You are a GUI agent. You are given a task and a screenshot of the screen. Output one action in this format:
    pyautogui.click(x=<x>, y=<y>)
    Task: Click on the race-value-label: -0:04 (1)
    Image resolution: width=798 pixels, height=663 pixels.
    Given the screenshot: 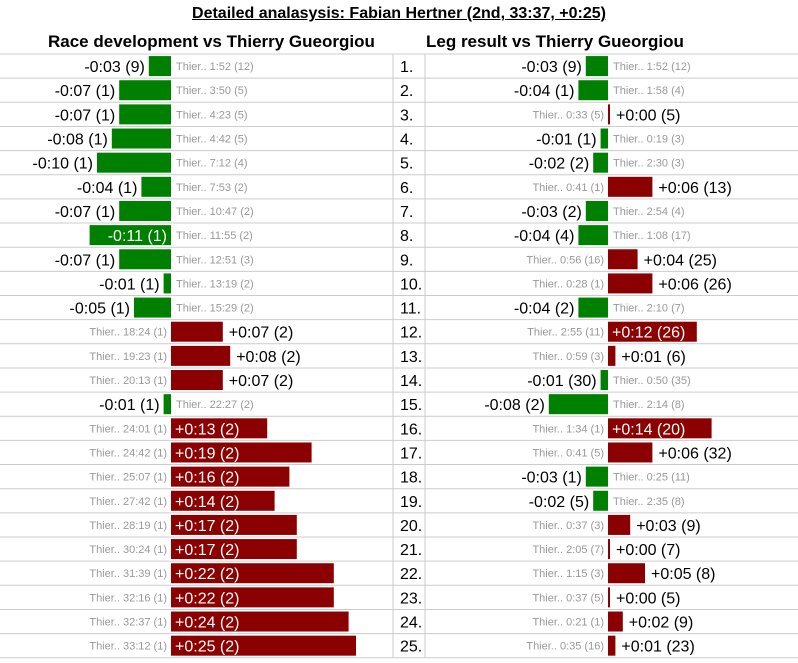 What is the action you would take?
    pyautogui.click(x=107, y=188)
    